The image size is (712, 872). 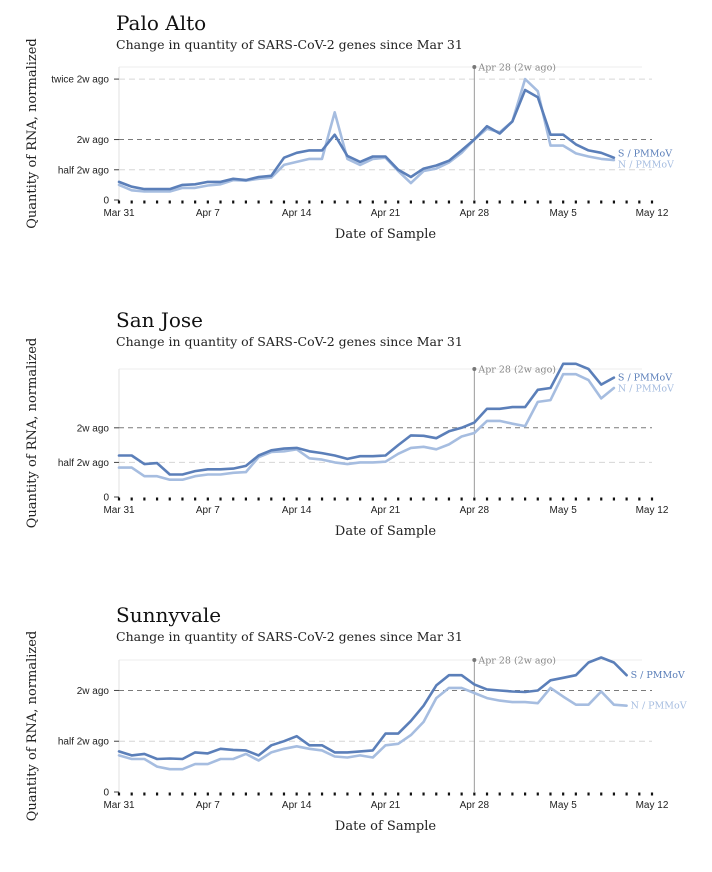 What do you see at coordinates (159, 320) in the screenshot?
I see `chart-title: San Jose` at bounding box center [159, 320].